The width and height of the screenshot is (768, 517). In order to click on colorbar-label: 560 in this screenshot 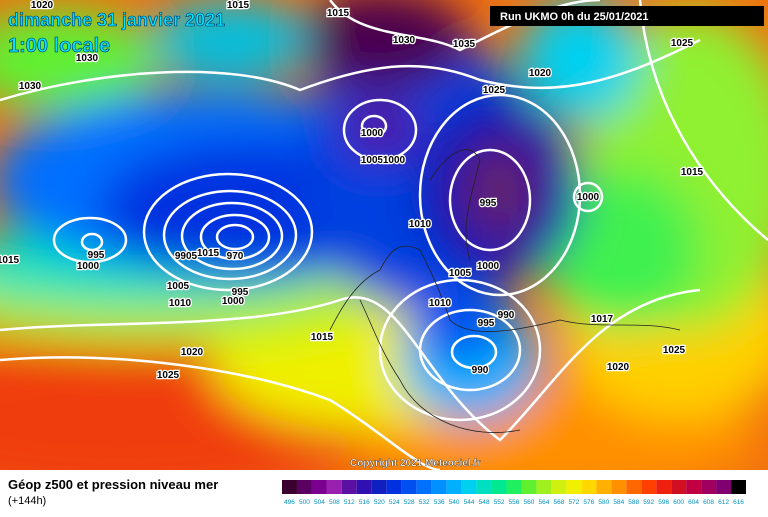, I will do `click(529, 502)`.